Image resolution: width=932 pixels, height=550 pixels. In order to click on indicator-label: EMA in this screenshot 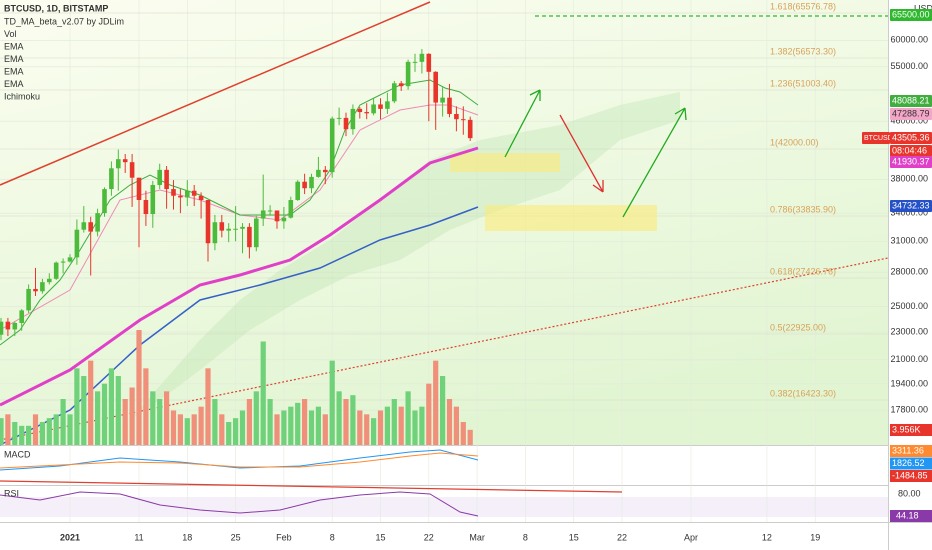, I will do `click(14, 46)`.